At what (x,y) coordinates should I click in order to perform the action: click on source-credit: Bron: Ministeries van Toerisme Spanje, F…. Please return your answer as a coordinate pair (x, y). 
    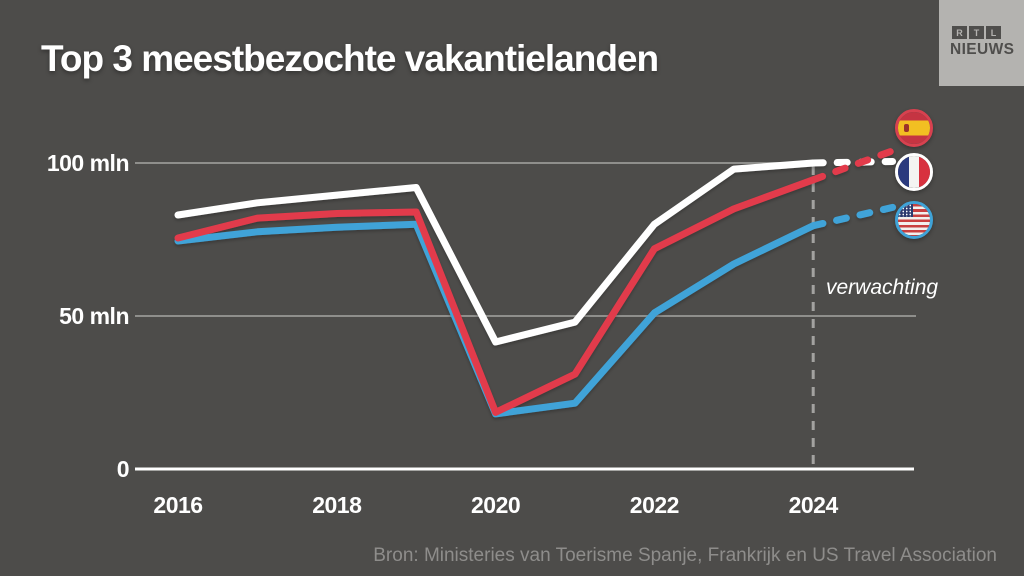
    Looking at the image, I should click on (685, 555).